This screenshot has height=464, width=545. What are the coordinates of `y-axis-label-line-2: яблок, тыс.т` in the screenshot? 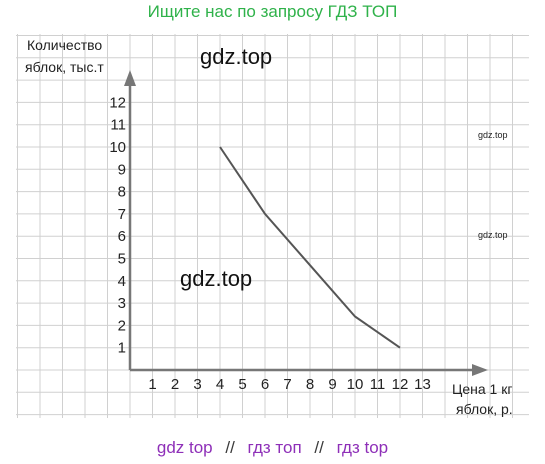 It's located at (64, 67).